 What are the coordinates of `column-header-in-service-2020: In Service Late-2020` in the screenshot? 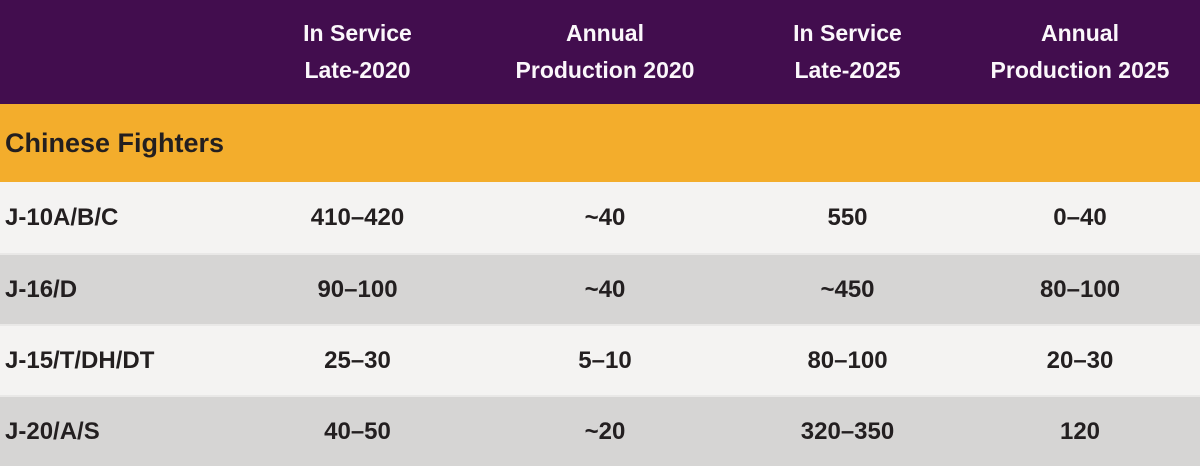 It's located at (357, 52).